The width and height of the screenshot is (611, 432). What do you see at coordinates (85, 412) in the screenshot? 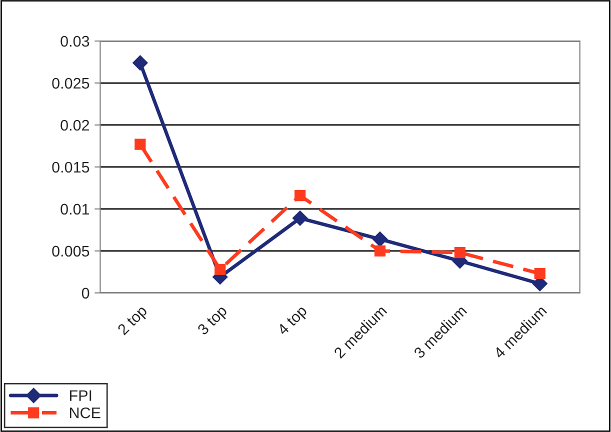
I see `legend-label: NCE` at bounding box center [85, 412].